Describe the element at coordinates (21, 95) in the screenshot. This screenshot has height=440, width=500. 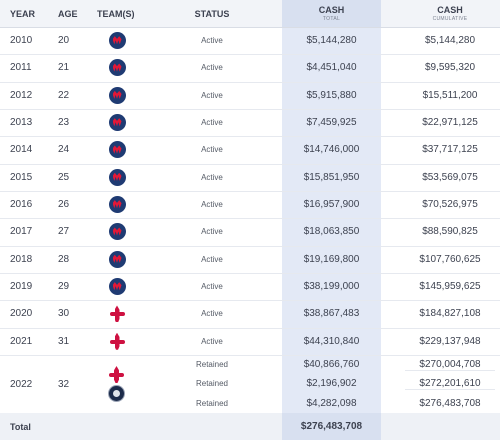
I see `year-cell: 2012` at that location.